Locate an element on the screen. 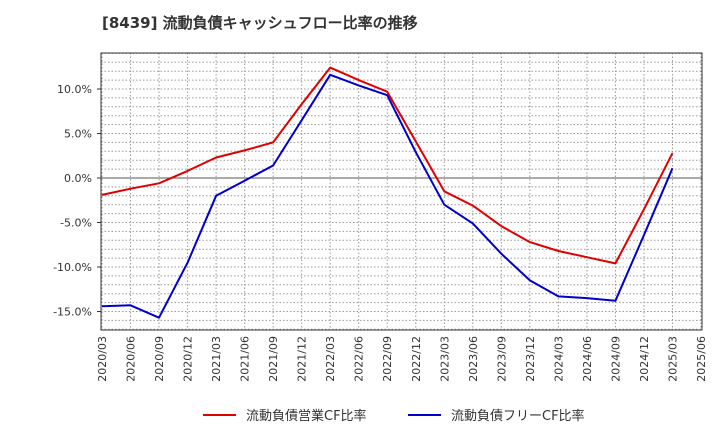  x-tick-label: 2020/12 is located at coordinates (188, 359).